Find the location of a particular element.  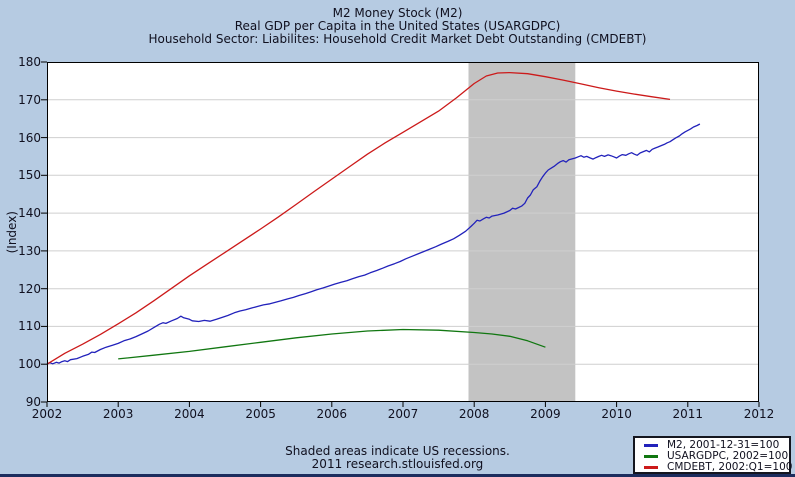

y-tick-label: 120 is located at coordinates (29, 288).